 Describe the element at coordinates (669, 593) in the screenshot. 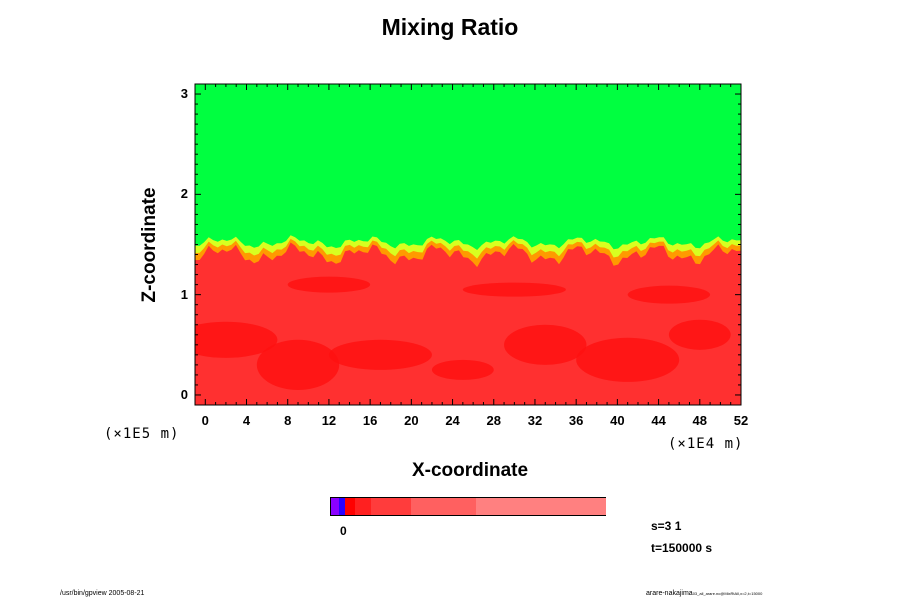

I see `footer-right-main: arare-nakajima` at that location.